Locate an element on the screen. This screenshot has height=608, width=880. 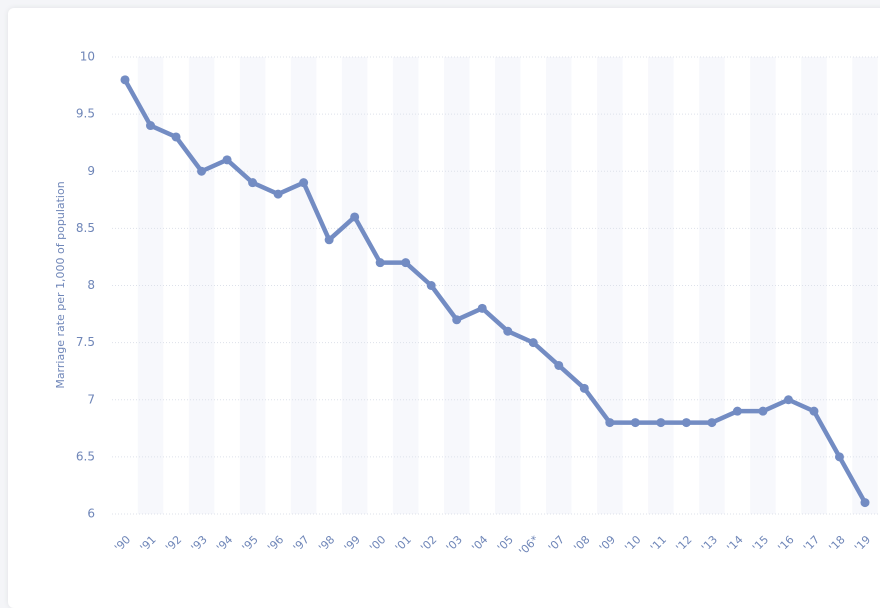
x-tick-label: '98 is located at coordinates (326, 543).